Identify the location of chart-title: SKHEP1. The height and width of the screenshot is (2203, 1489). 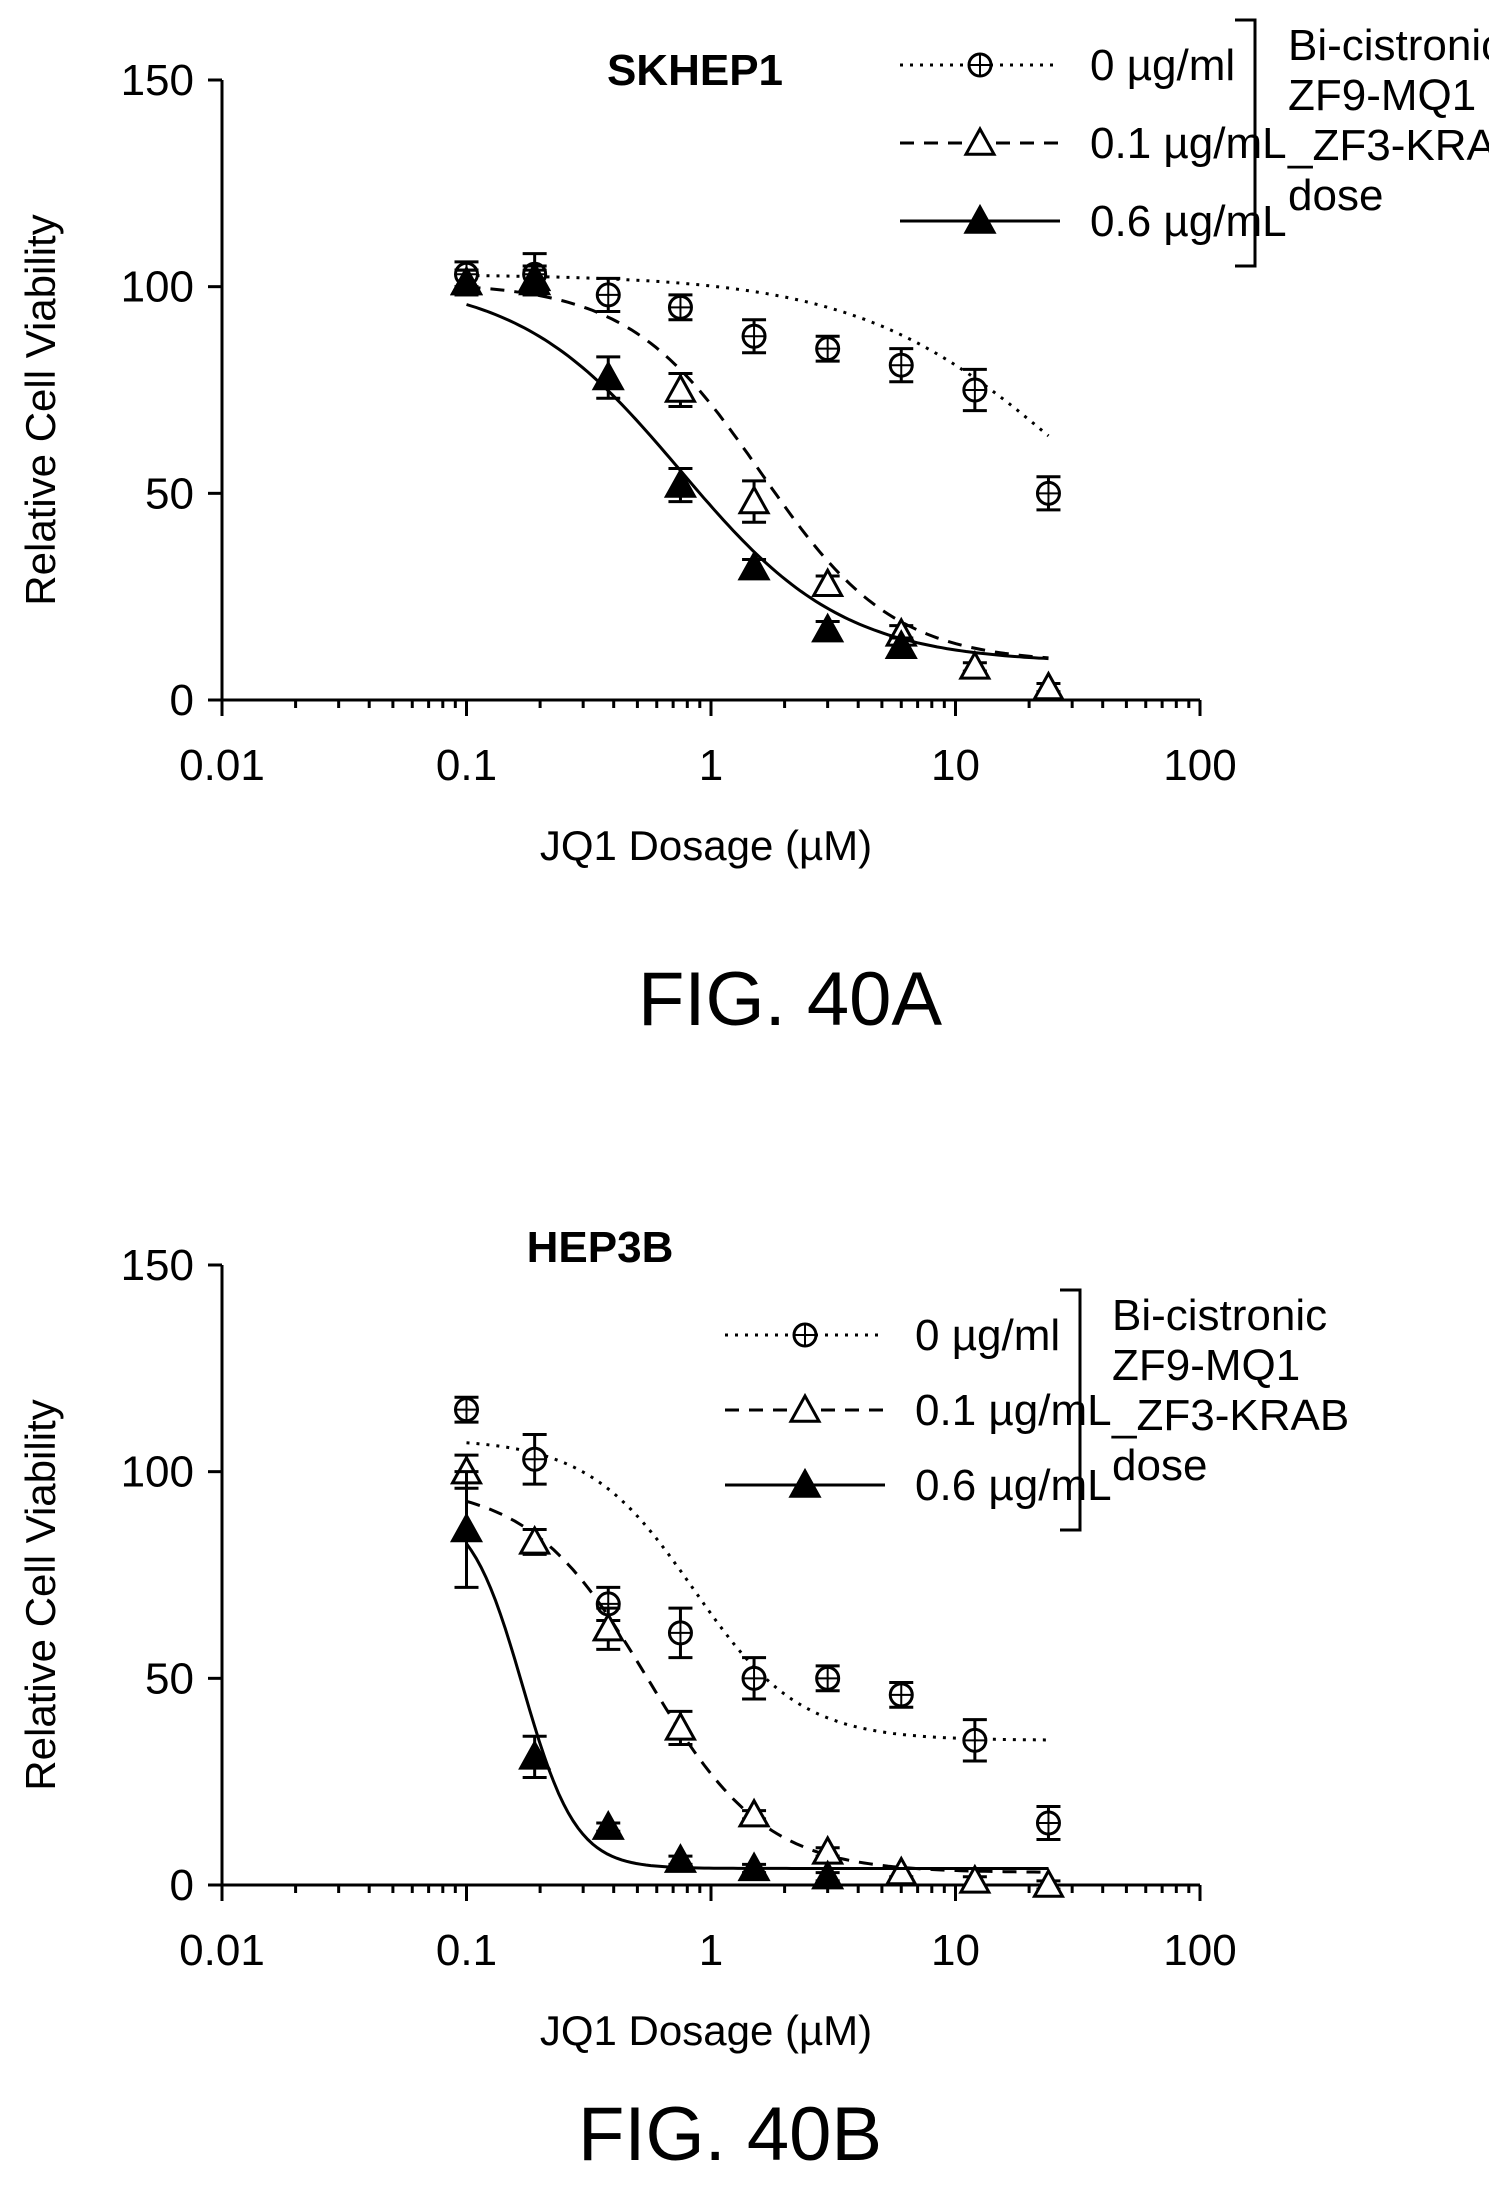
(695, 70).